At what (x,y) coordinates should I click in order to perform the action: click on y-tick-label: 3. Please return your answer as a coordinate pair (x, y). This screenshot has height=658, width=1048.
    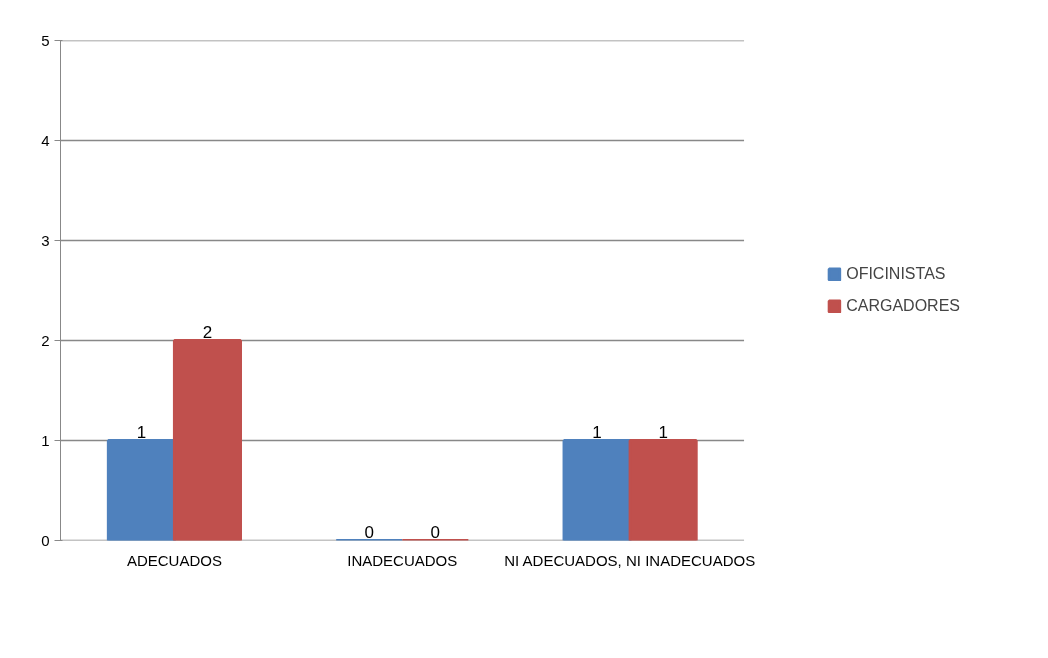
    Looking at the image, I should click on (45, 240).